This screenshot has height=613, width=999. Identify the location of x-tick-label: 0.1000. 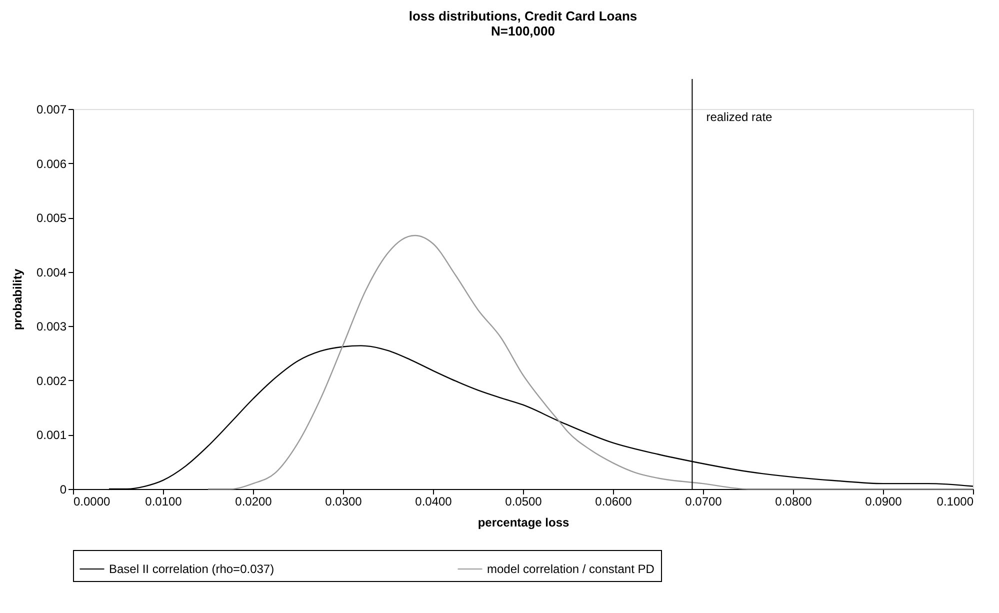
(955, 501).